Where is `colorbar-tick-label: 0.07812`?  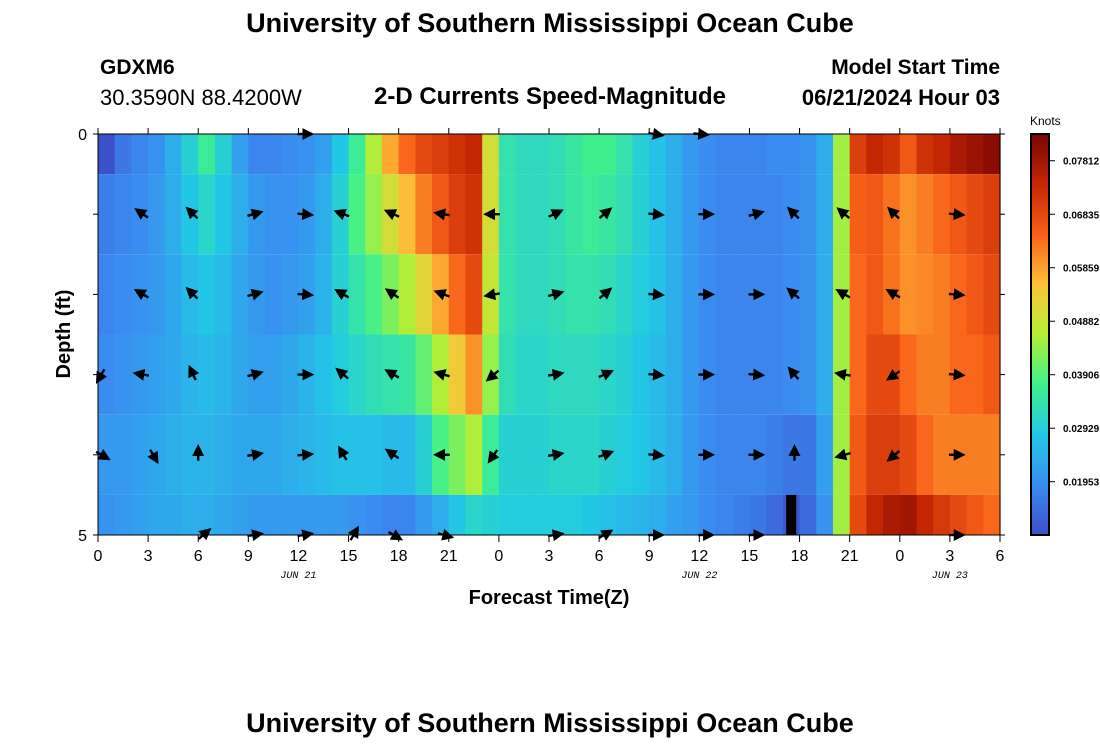 colorbar-tick-label: 0.07812 is located at coordinates (1081, 162).